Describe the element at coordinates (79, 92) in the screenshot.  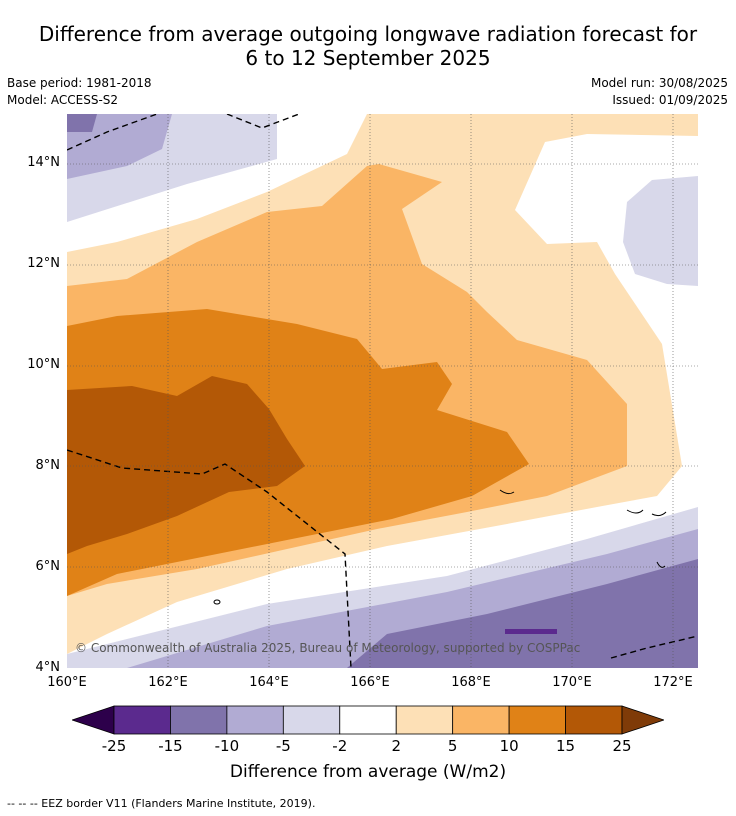
I see `meta-left: Base period: 1981-2018 Model: ACCESS-S2` at that location.